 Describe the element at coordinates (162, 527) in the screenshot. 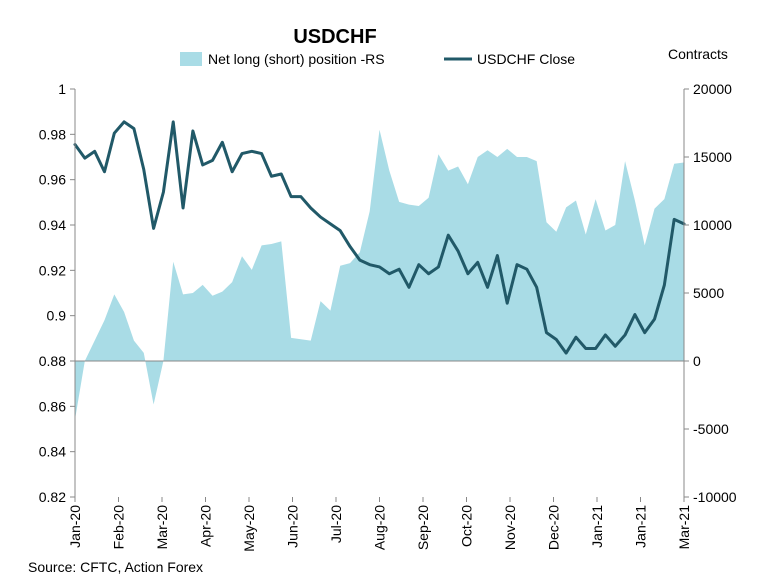

I see `x-tick-label: Mar-20` at that location.